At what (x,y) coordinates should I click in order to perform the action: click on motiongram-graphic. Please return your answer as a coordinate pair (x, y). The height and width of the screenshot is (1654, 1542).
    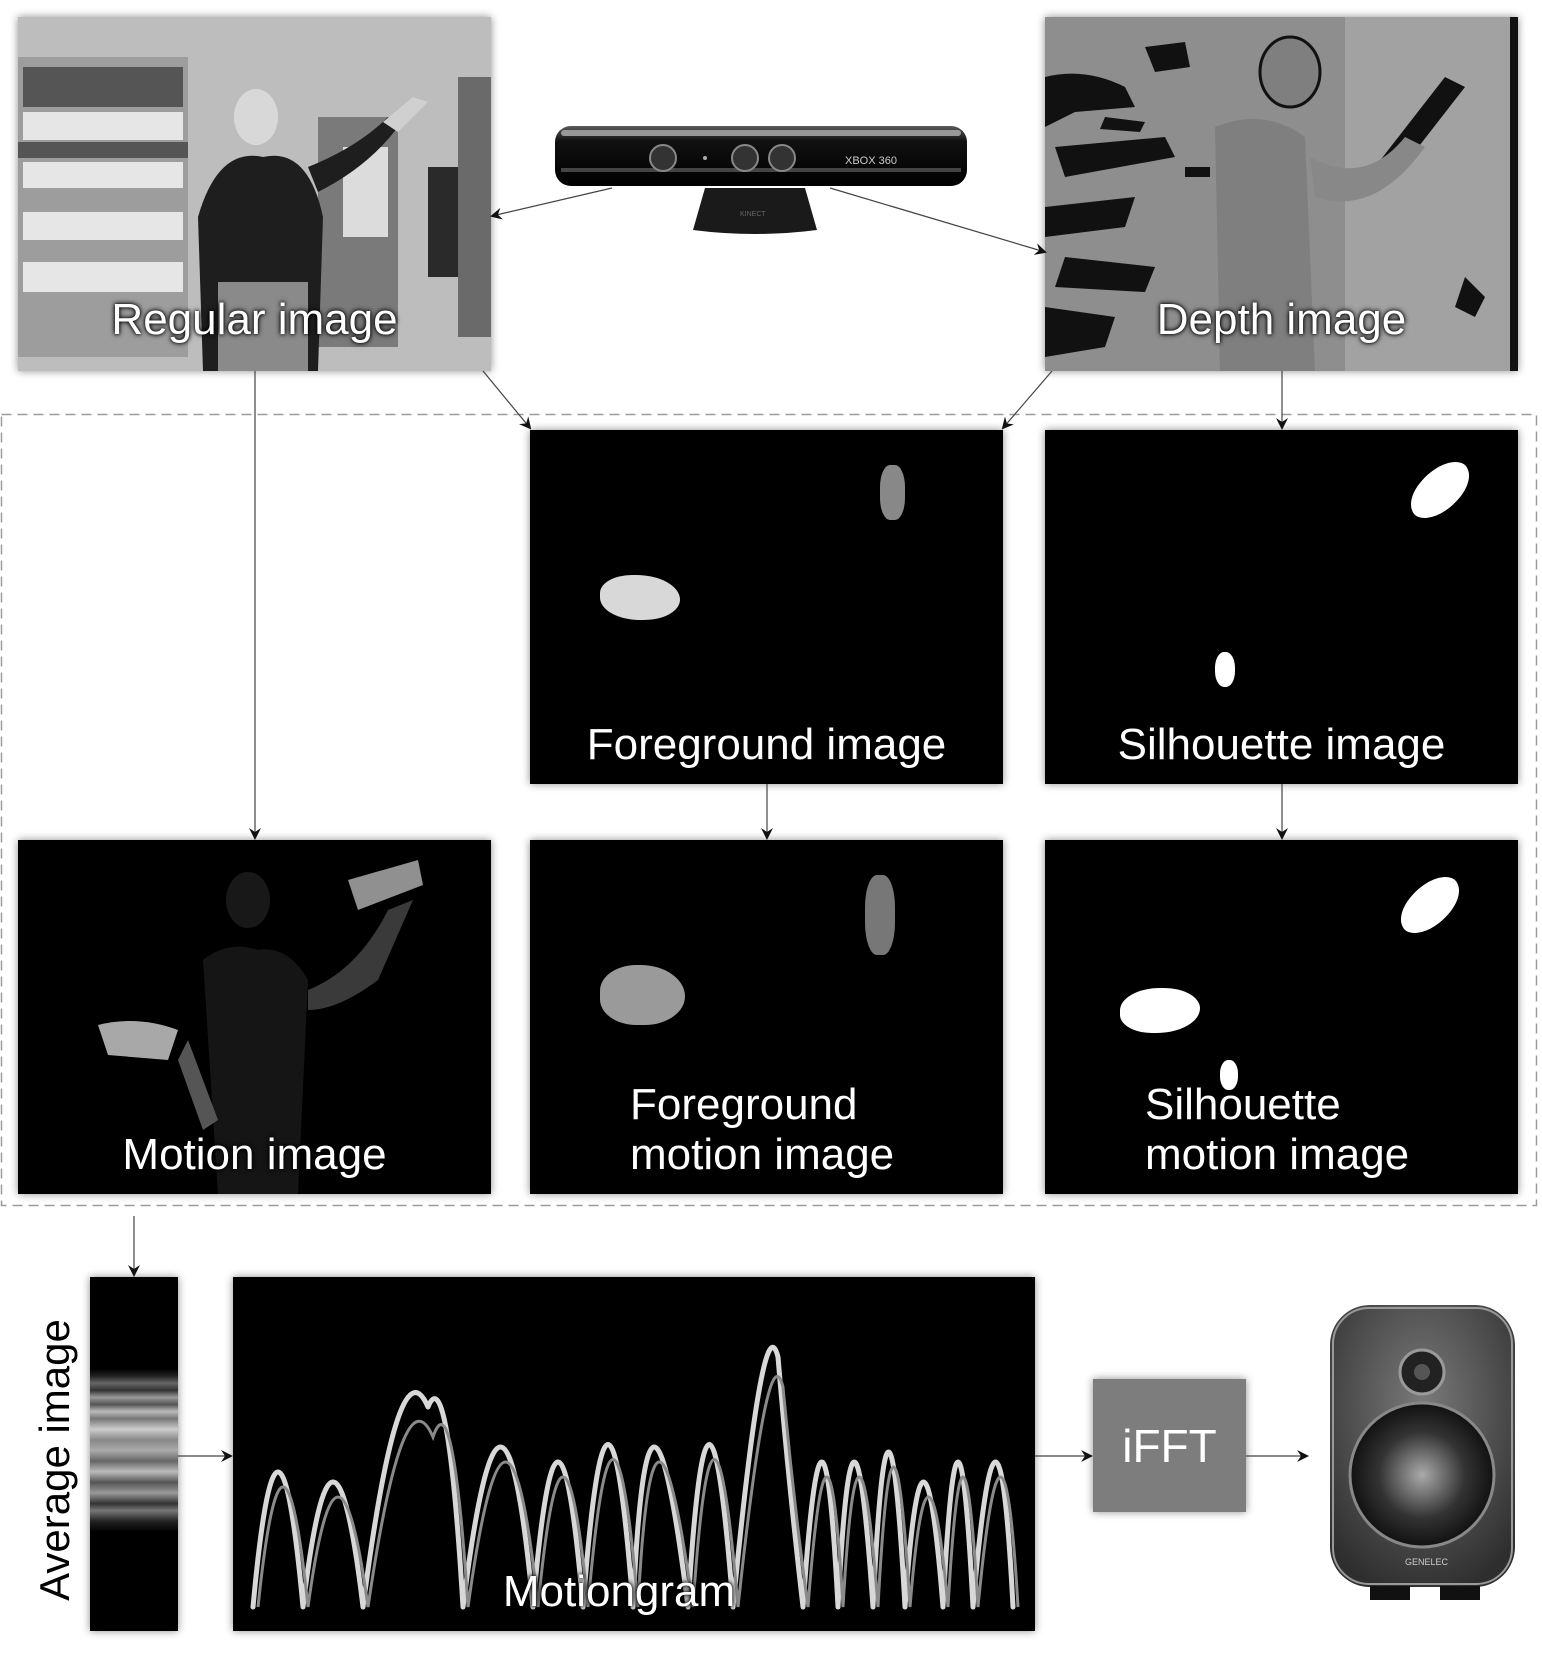
    Looking at the image, I should click on (634, 1454).